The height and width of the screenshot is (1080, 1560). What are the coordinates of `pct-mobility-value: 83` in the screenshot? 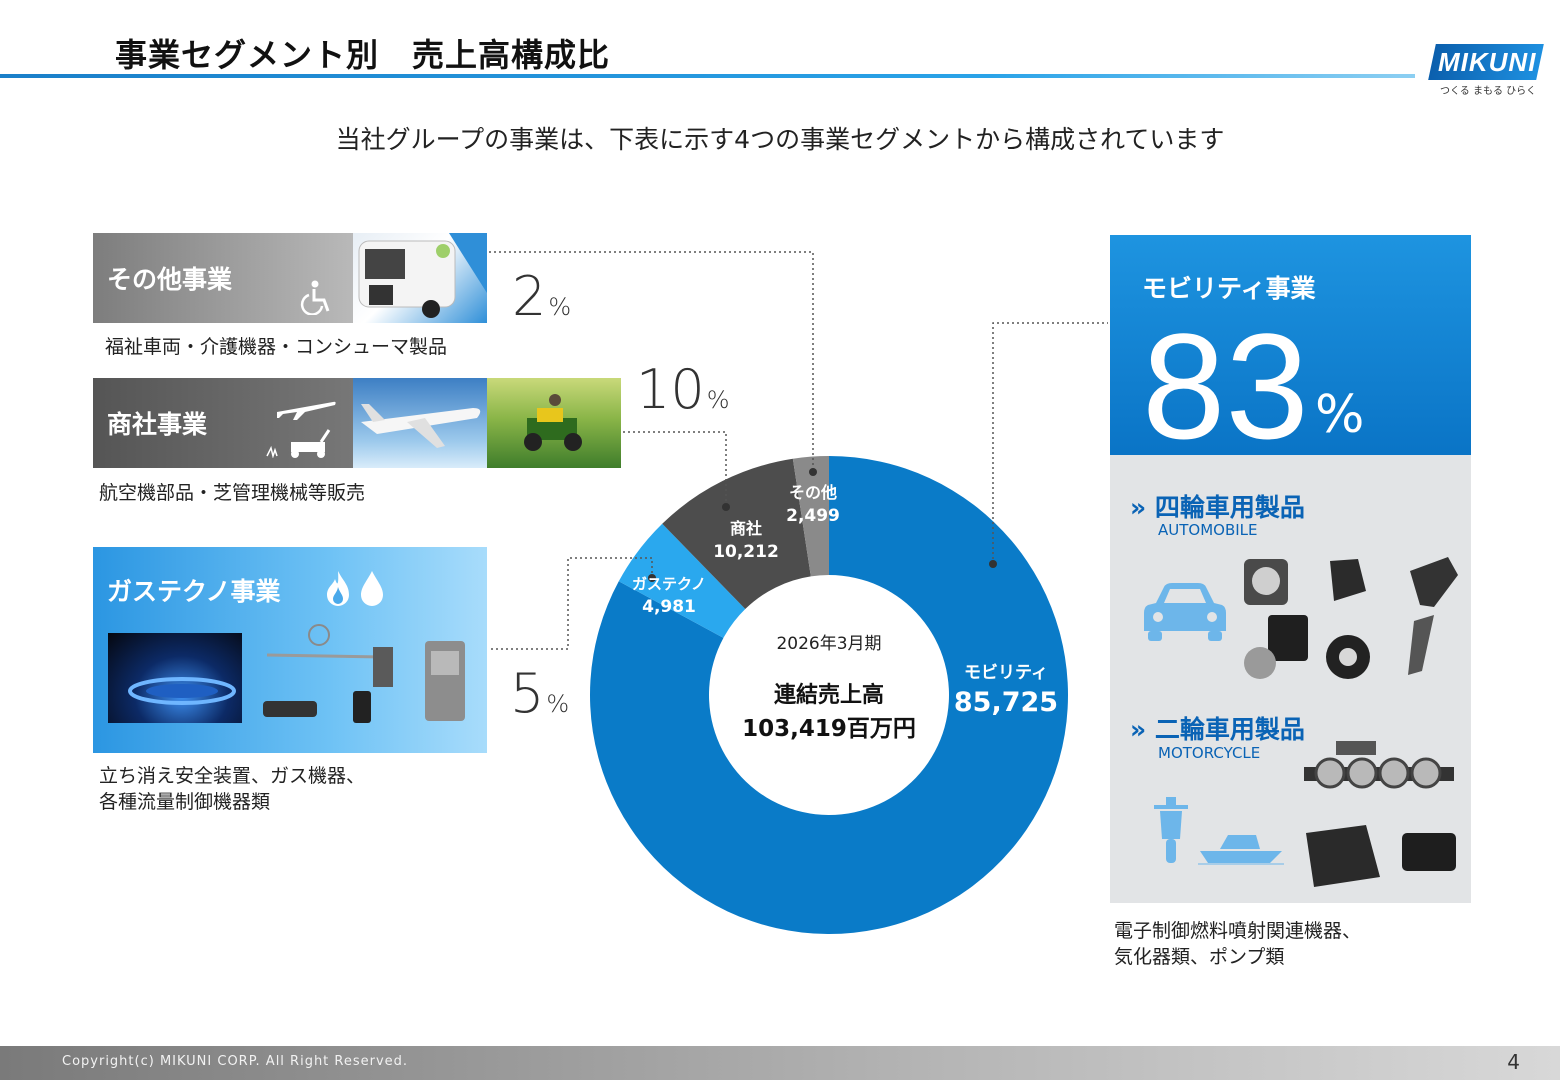 It's located at (1225, 386).